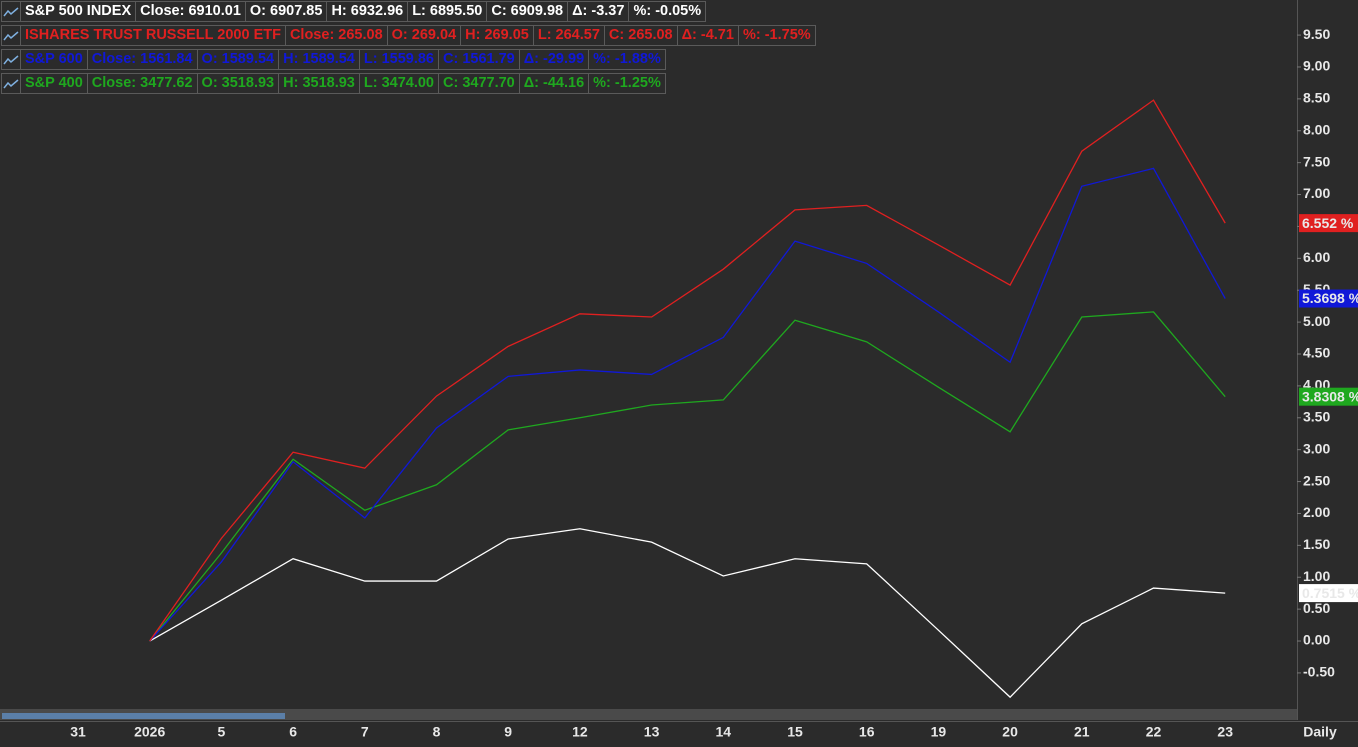 This screenshot has width=1358, height=747. What do you see at coordinates (1316, 34) in the screenshot?
I see `y-tick-label: 9.50` at bounding box center [1316, 34].